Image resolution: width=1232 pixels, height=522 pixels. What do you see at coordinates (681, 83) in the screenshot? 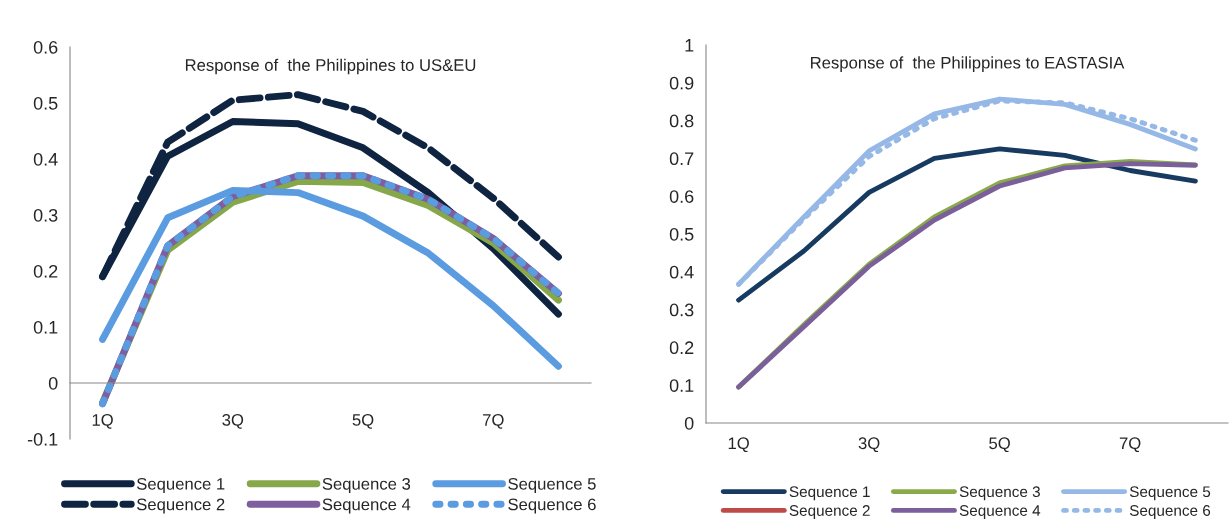
I see `y-tick-label: 0.9` at bounding box center [681, 83].